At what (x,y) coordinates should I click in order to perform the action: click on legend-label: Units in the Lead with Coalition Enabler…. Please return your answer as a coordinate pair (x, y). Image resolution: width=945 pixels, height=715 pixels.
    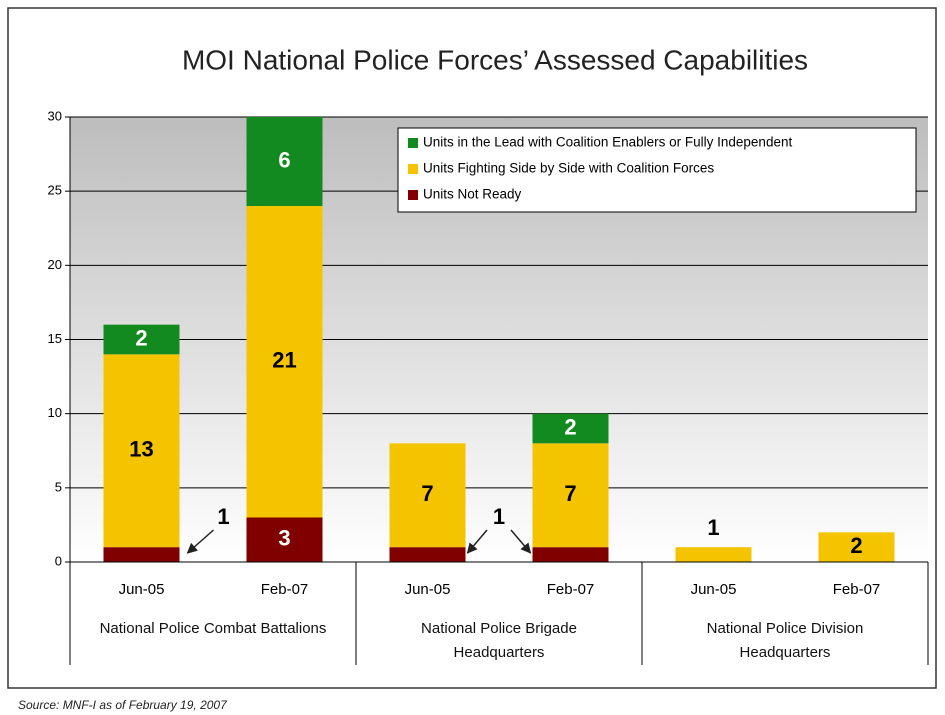
    Looking at the image, I should click on (607, 142).